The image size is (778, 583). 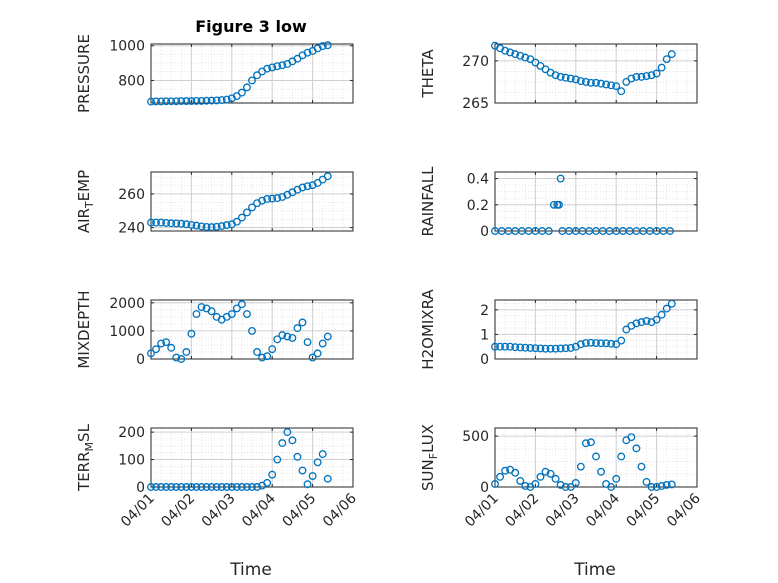 What do you see at coordinates (85, 457) in the screenshot?
I see `y-axis-label: TERRMSL` at bounding box center [85, 457].